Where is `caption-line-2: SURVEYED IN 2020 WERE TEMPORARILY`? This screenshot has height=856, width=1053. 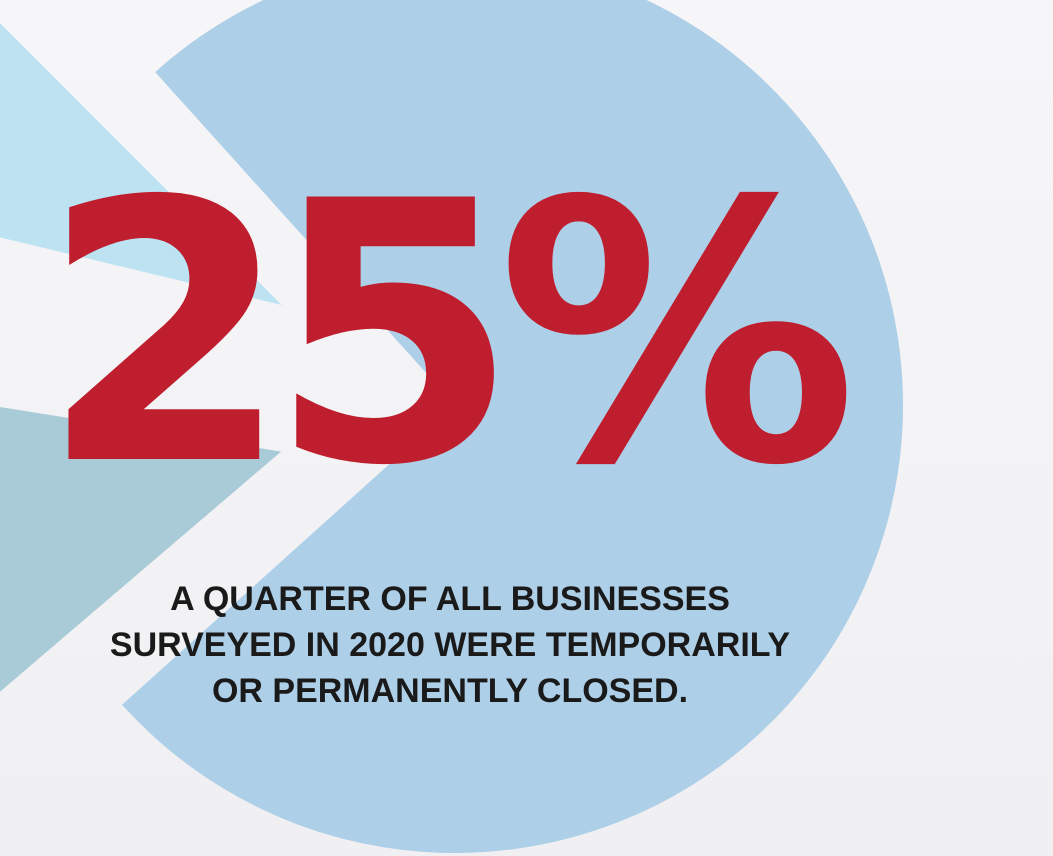 caption-line-2: SURVEYED IN 2020 WERE TEMPORARILY is located at coordinates (450, 645).